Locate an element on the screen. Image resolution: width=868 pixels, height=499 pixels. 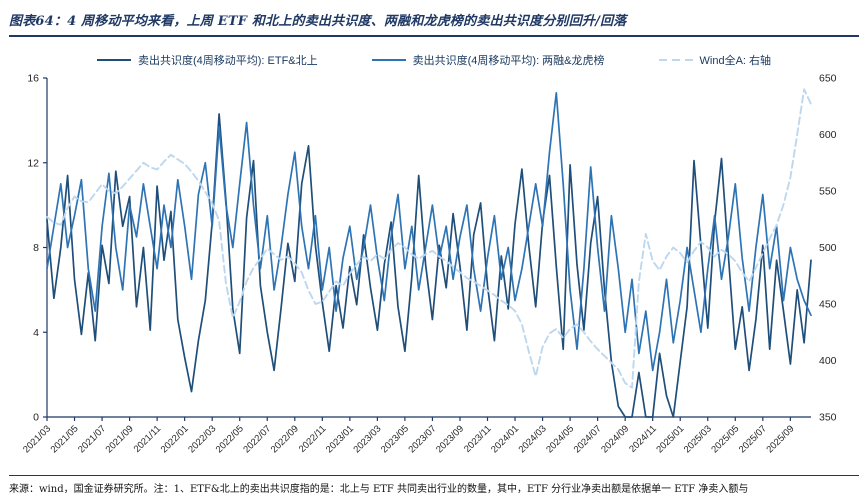
svg-text: 2022/07 is located at coordinates (257, 439).